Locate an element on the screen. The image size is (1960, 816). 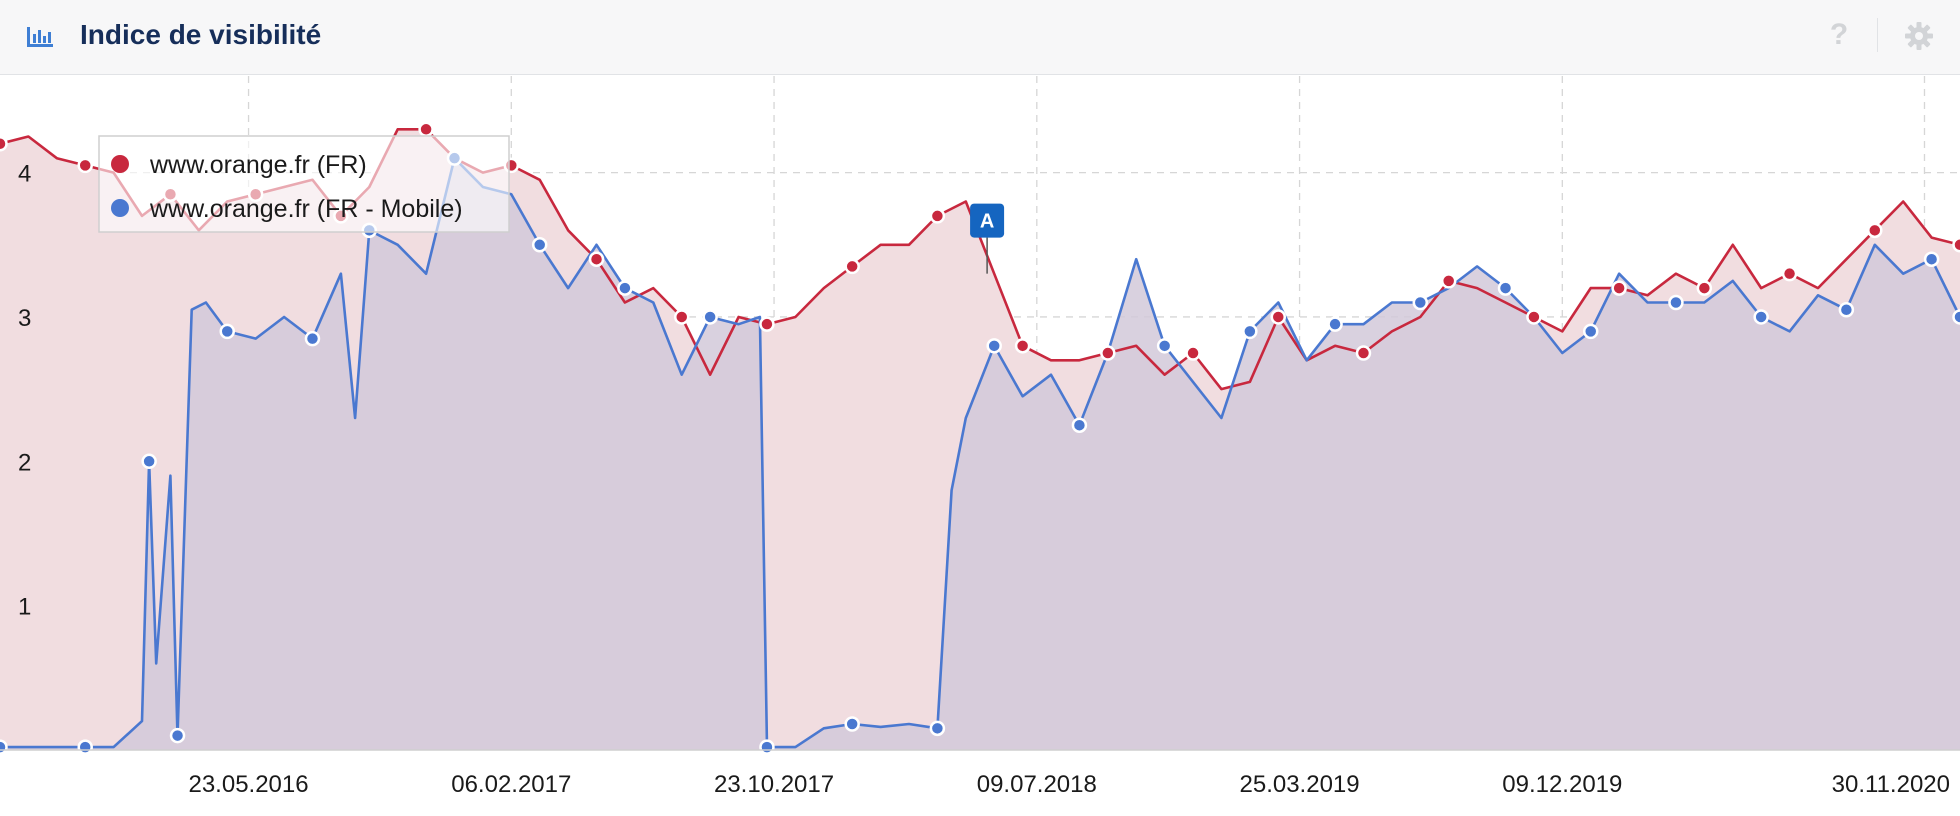
x-tick-label: 09.12.2019 is located at coordinates (1562, 784).